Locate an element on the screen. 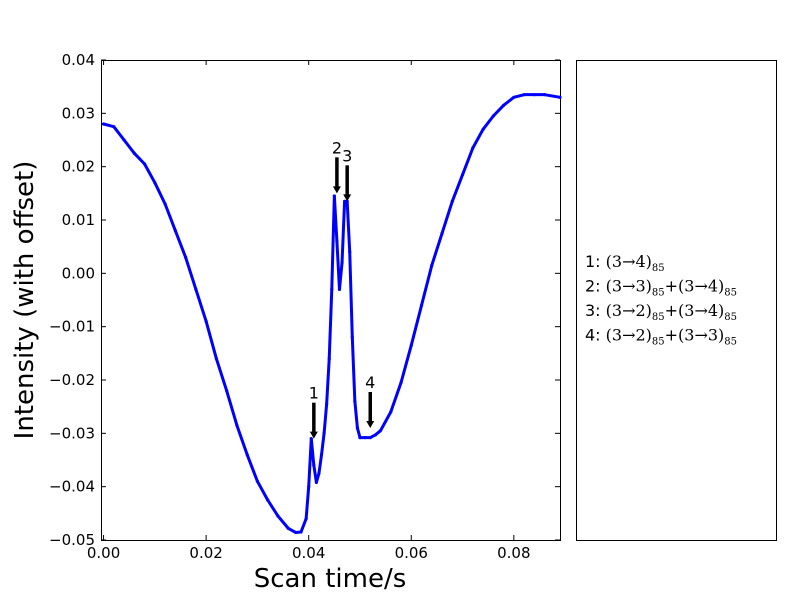  annotation-label: 2 is located at coordinates (337, 147).